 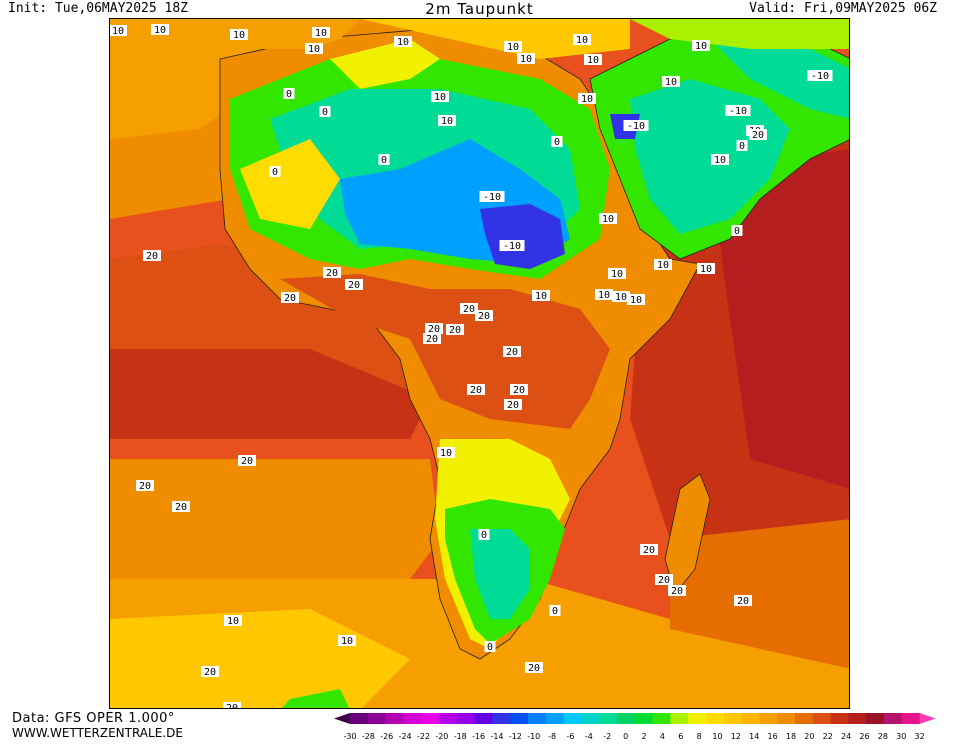 What do you see at coordinates (920, 736) in the screenshot?
I see `colorbar-tick-label: 32` at bounding box center [920, 736].